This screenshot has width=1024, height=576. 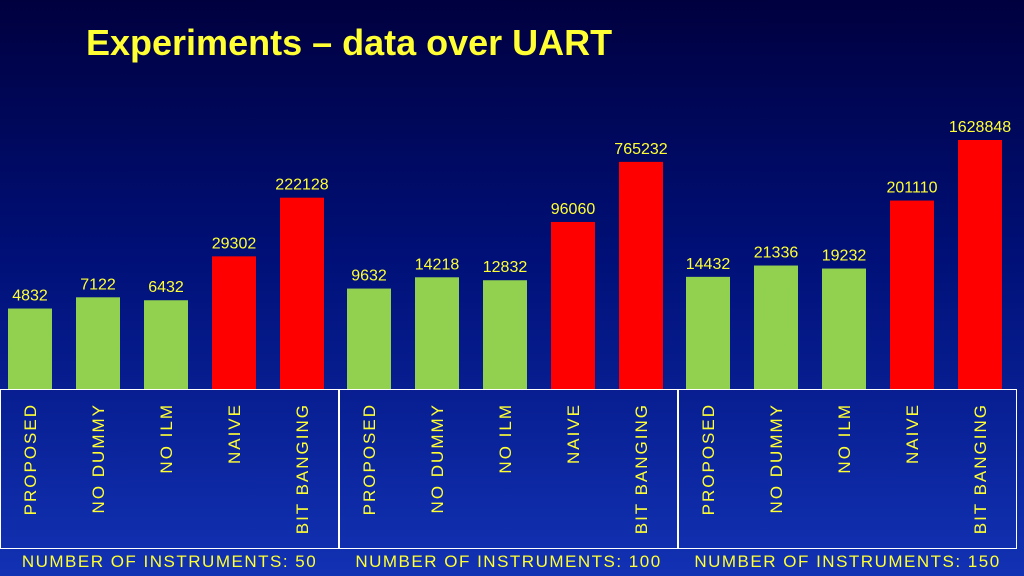 I want to click on data-label: 29302, so click(x=234, y=243).